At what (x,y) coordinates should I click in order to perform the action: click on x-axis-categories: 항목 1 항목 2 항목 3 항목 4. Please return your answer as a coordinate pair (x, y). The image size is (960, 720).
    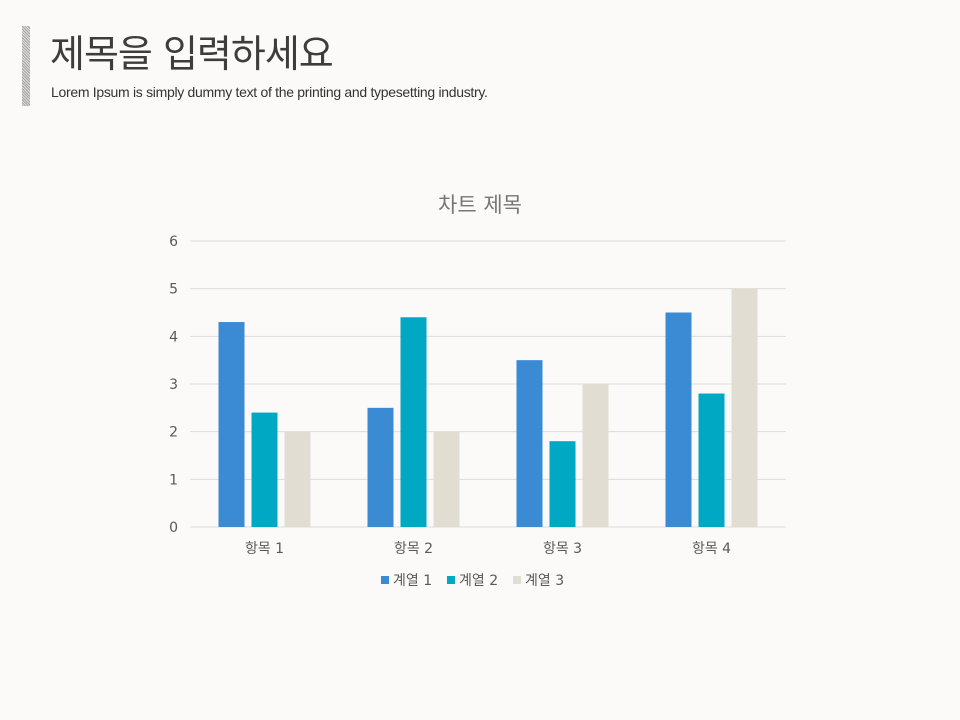
    Looking at the image, I should click on (488, 549).